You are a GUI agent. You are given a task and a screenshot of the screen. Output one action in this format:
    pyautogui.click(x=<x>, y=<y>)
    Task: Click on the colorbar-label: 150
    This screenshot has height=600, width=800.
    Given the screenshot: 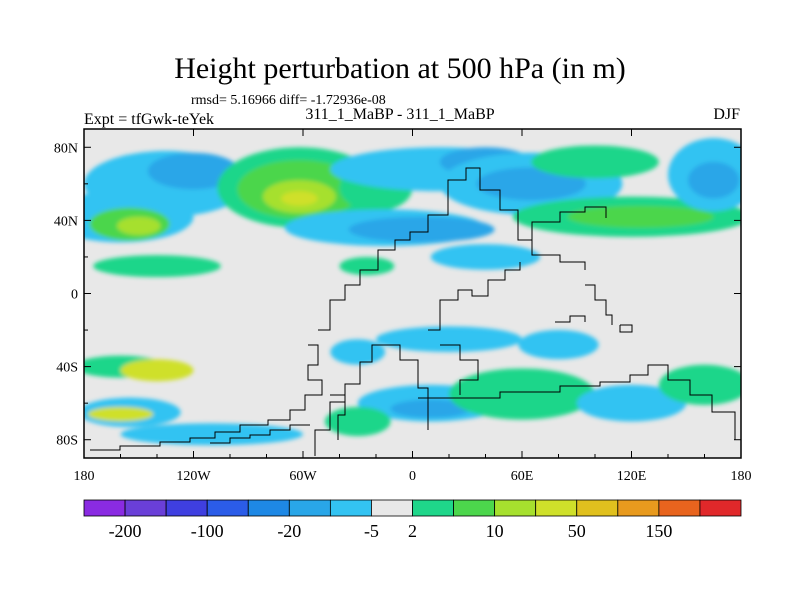 What is the action you would take?
    pyautogui.click(x=658, y=531)
    